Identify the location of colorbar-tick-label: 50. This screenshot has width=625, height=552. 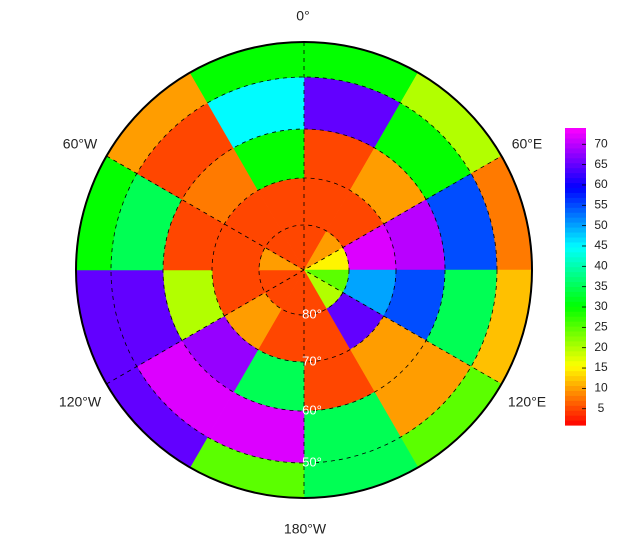
(601, 225).